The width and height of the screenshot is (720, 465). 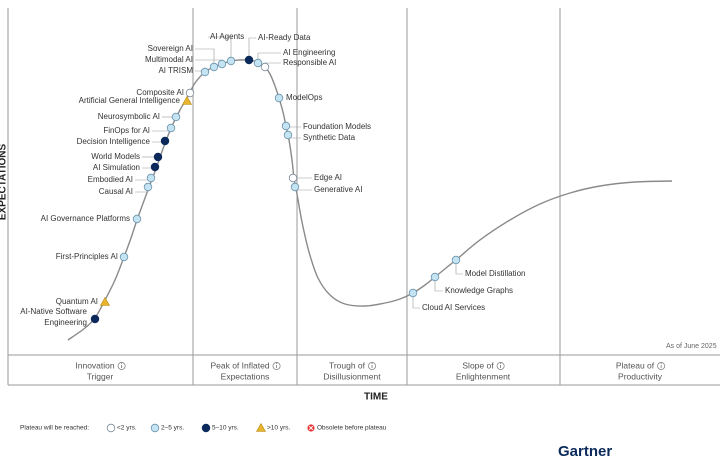 What do you see at coordinates (116, 167) in the screenshot?
I see `technology-label: AI Simulation` at bounding box center [116, 167].